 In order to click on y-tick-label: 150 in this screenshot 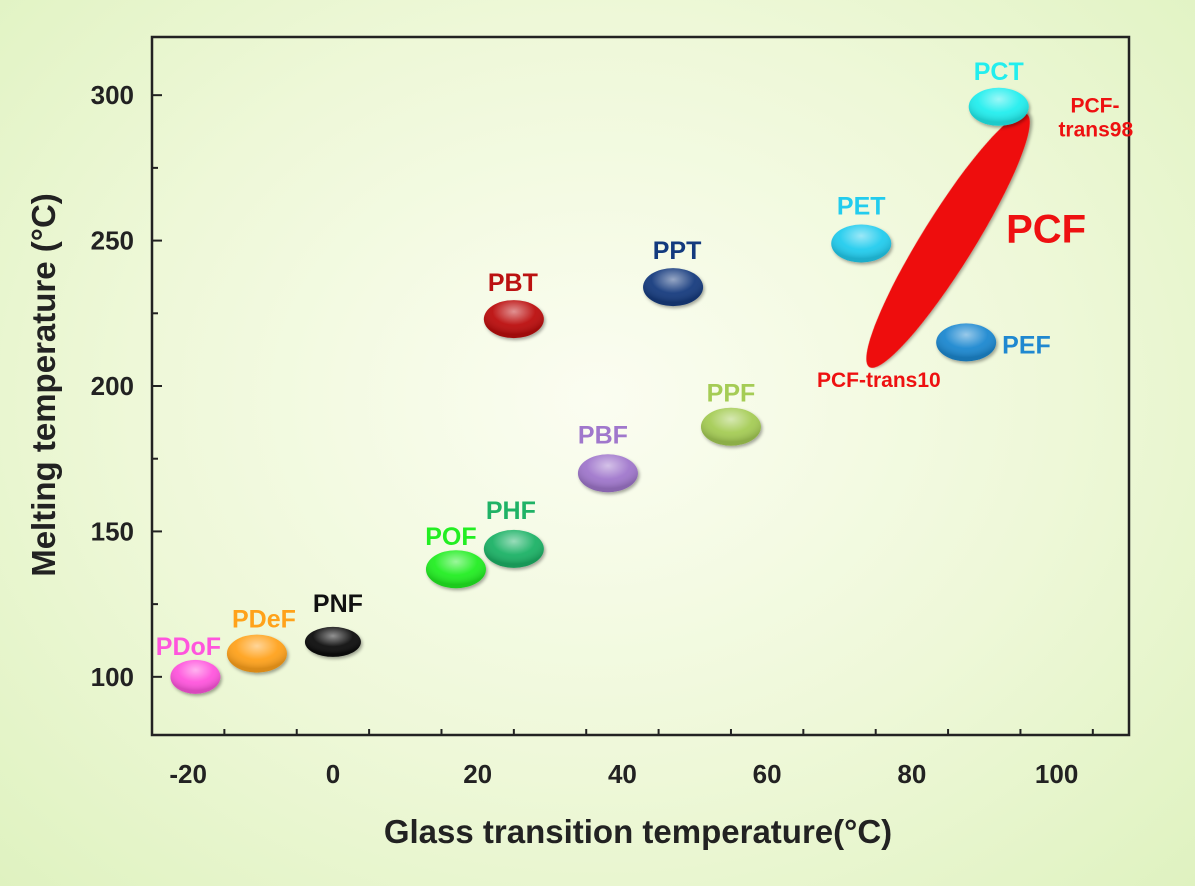, I will do `click(112, 531)`.